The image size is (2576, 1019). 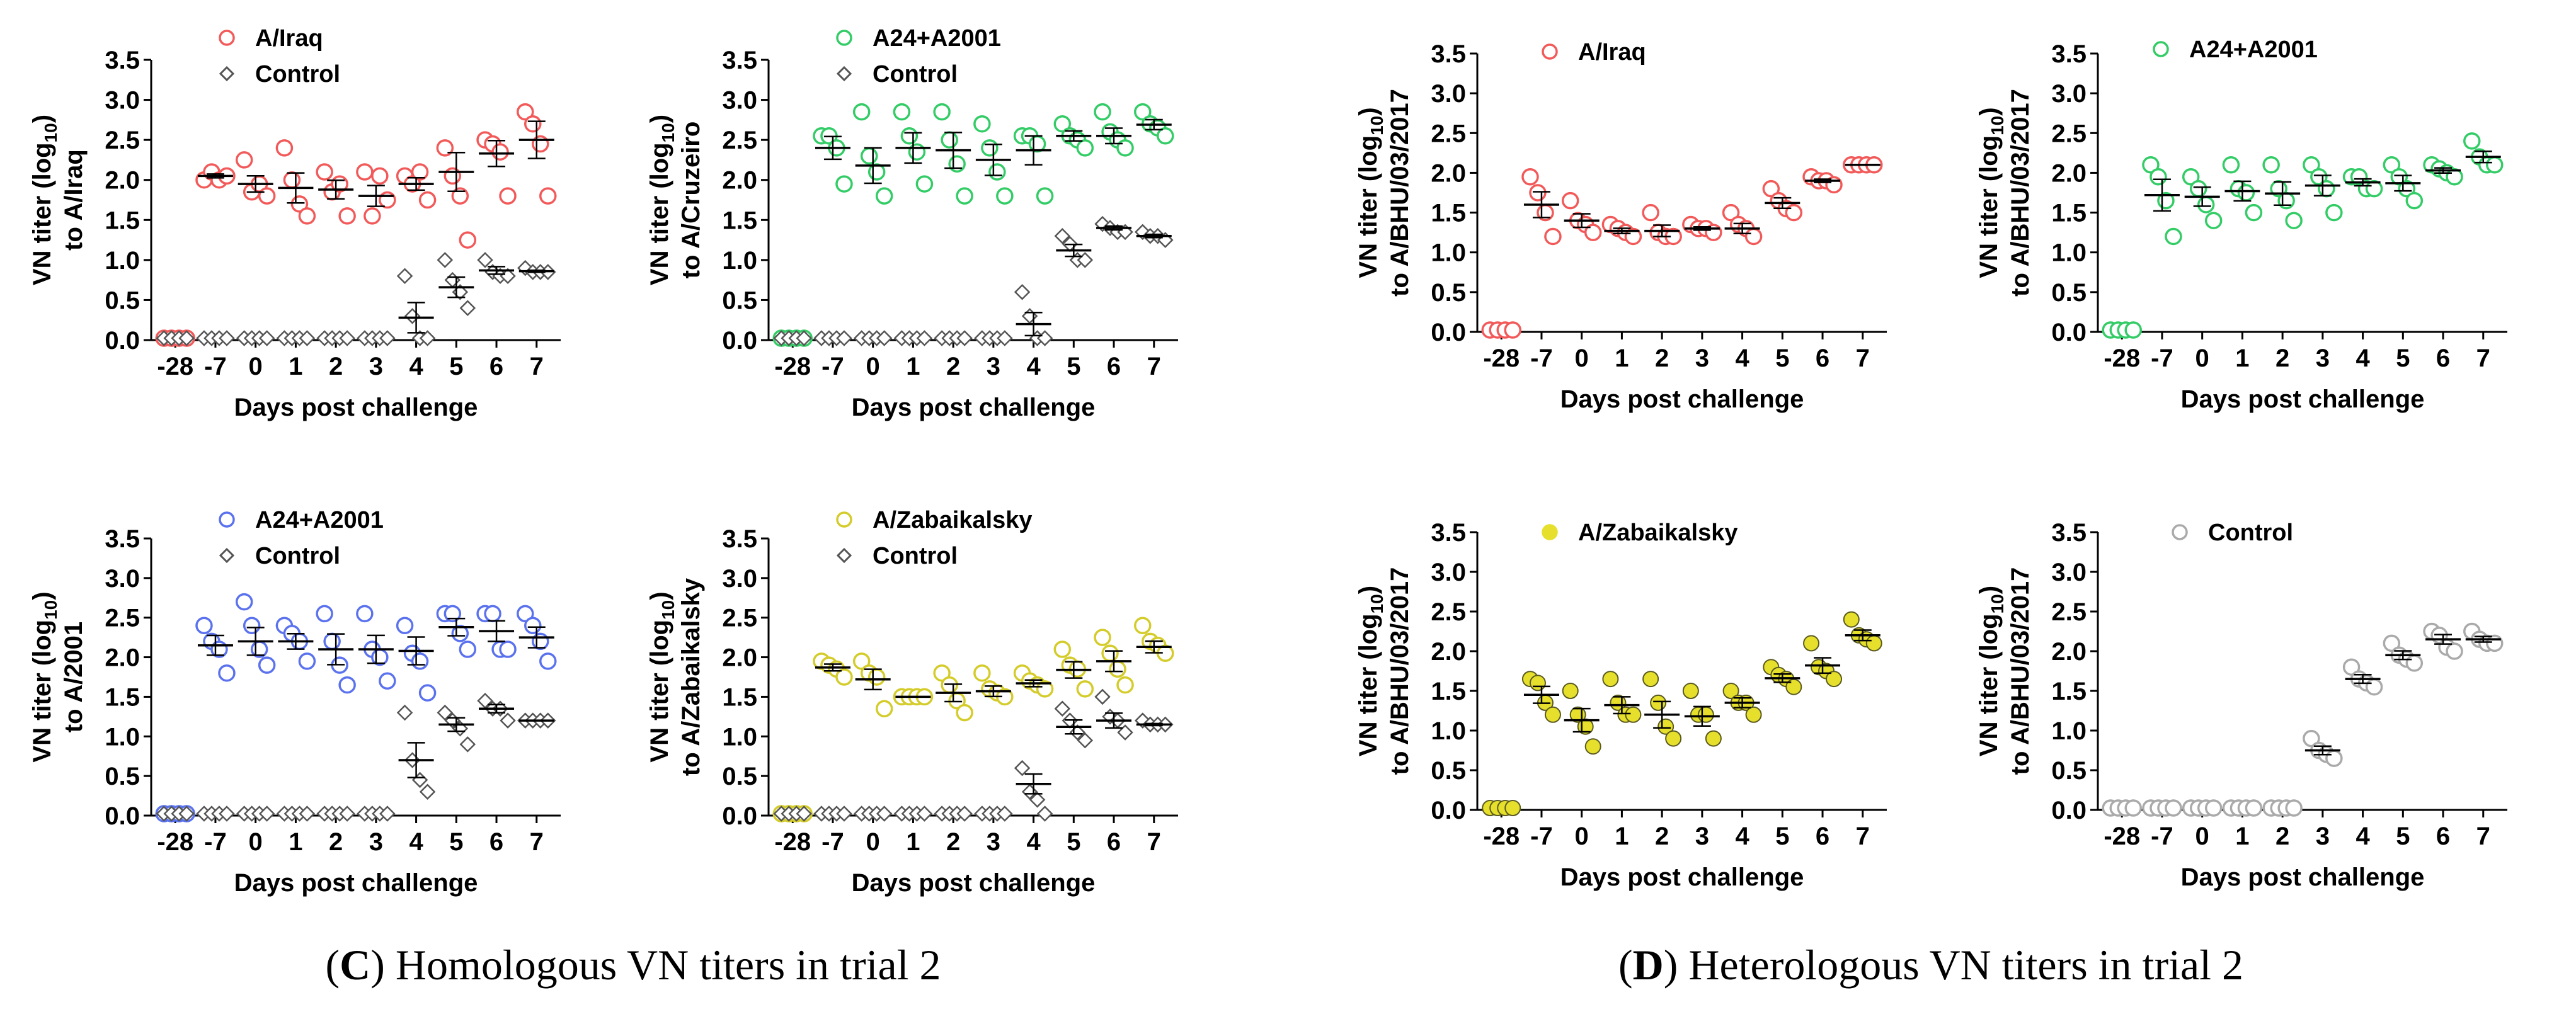 I want to click on caption-d: (D) Heterologous VN titers in trial 2, so click(x=1931, y=965).